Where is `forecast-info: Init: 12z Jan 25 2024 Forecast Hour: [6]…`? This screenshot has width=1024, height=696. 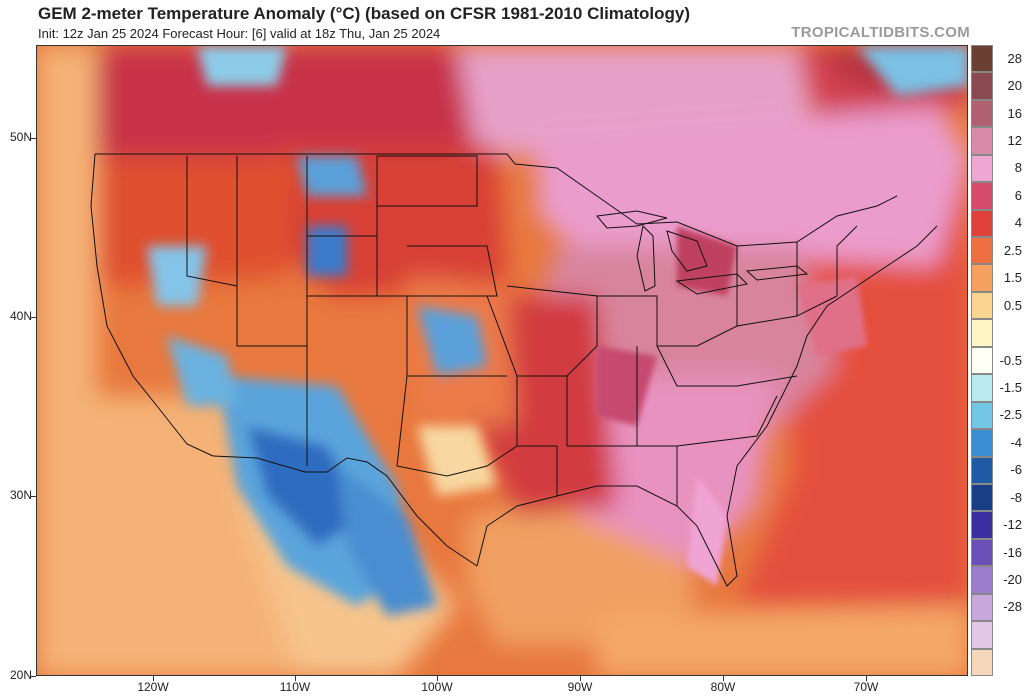 forecast-info: Init: 12z Jan 25 2024 Forecast Hour: [6]… is located at coordinates (239, 33).